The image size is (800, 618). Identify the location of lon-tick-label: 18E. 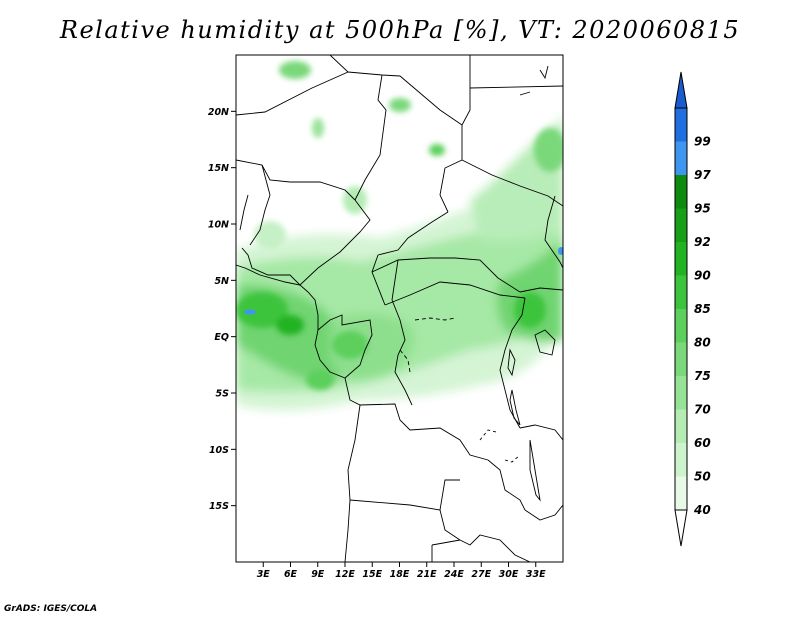
(400, 574).